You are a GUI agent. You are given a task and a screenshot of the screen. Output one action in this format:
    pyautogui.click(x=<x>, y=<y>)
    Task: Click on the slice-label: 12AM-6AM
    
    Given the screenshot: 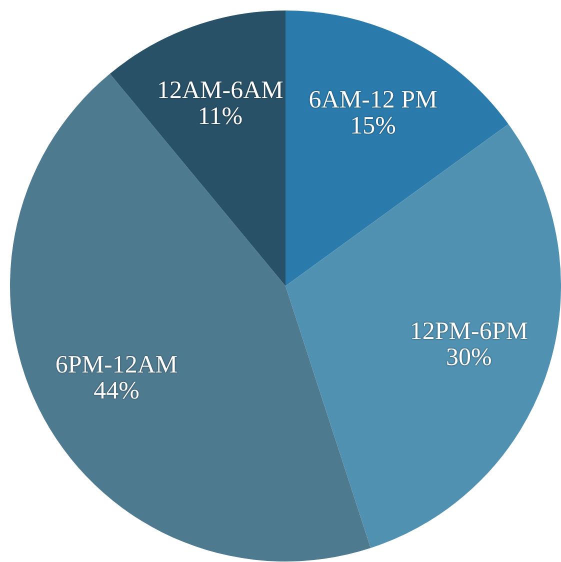 What is the action you would take?
    pyautogui.click(x=220, y=90)
    